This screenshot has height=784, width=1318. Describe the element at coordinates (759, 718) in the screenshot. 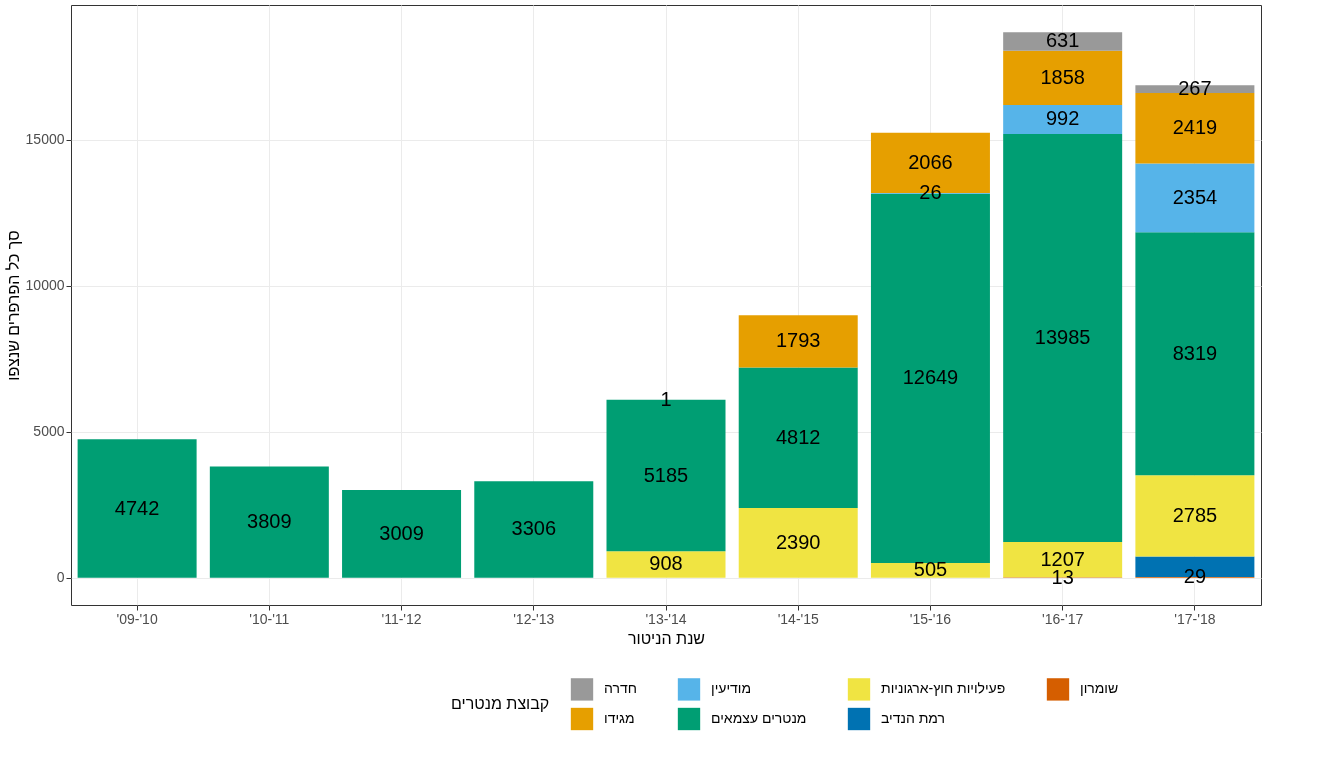

I see `legend-label: מנטרים עצמאים` at that location.